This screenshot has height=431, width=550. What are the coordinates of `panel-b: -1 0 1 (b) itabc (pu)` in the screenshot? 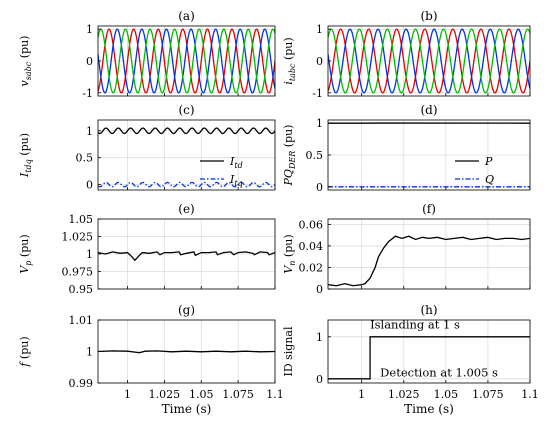 It's located at (406, 54).